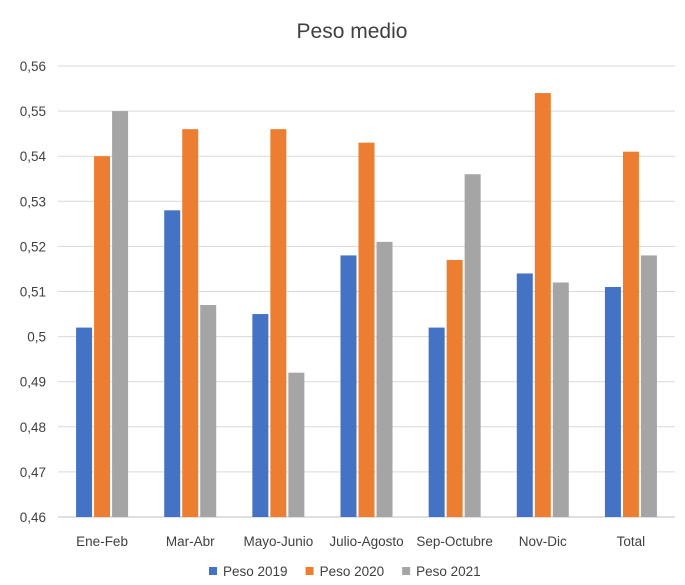  What do you see at coordinates (33, 246) in the screenshot?
I see `y-tick-label: 0,52` at bounding box center [33, 246].